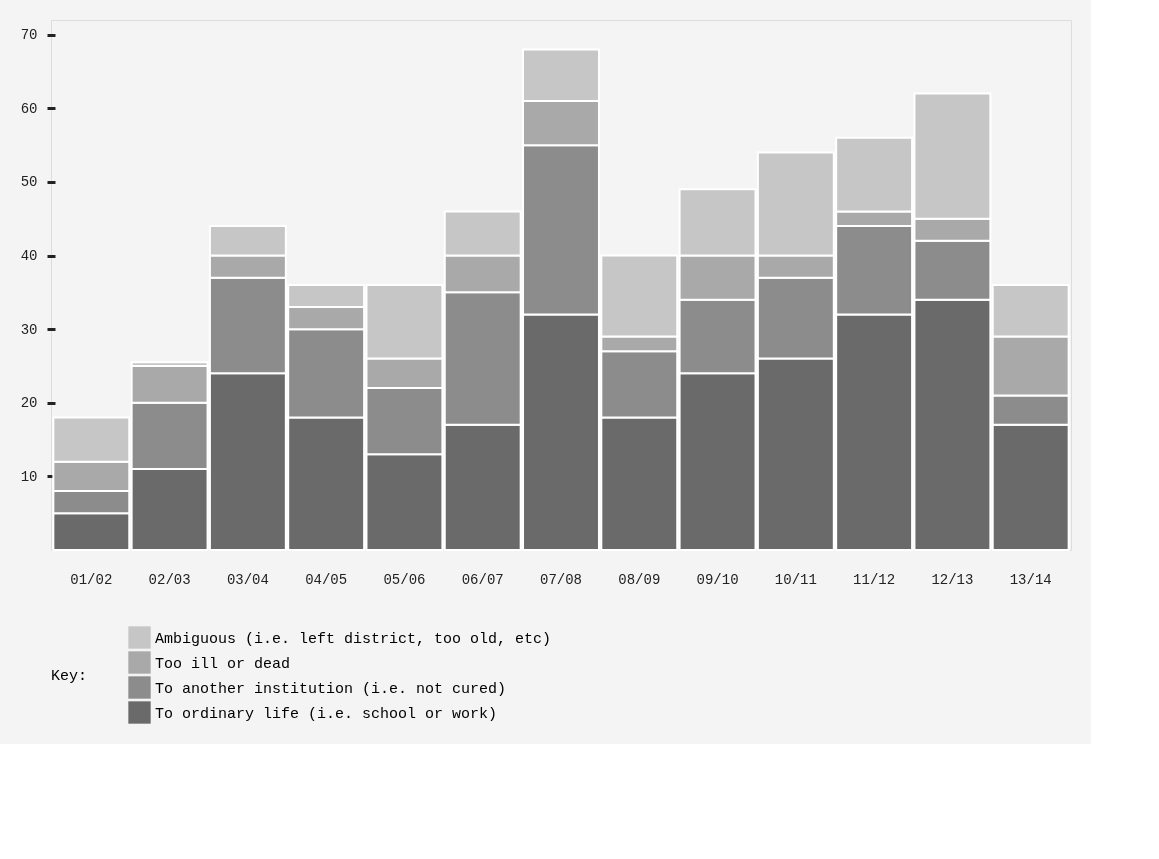 This screenshot has width=1159, height=859. What do you see at coordinates (91, 579) in the screenshot?
I see `x-tick-label: 01/02` at bounding box center [91, 579].